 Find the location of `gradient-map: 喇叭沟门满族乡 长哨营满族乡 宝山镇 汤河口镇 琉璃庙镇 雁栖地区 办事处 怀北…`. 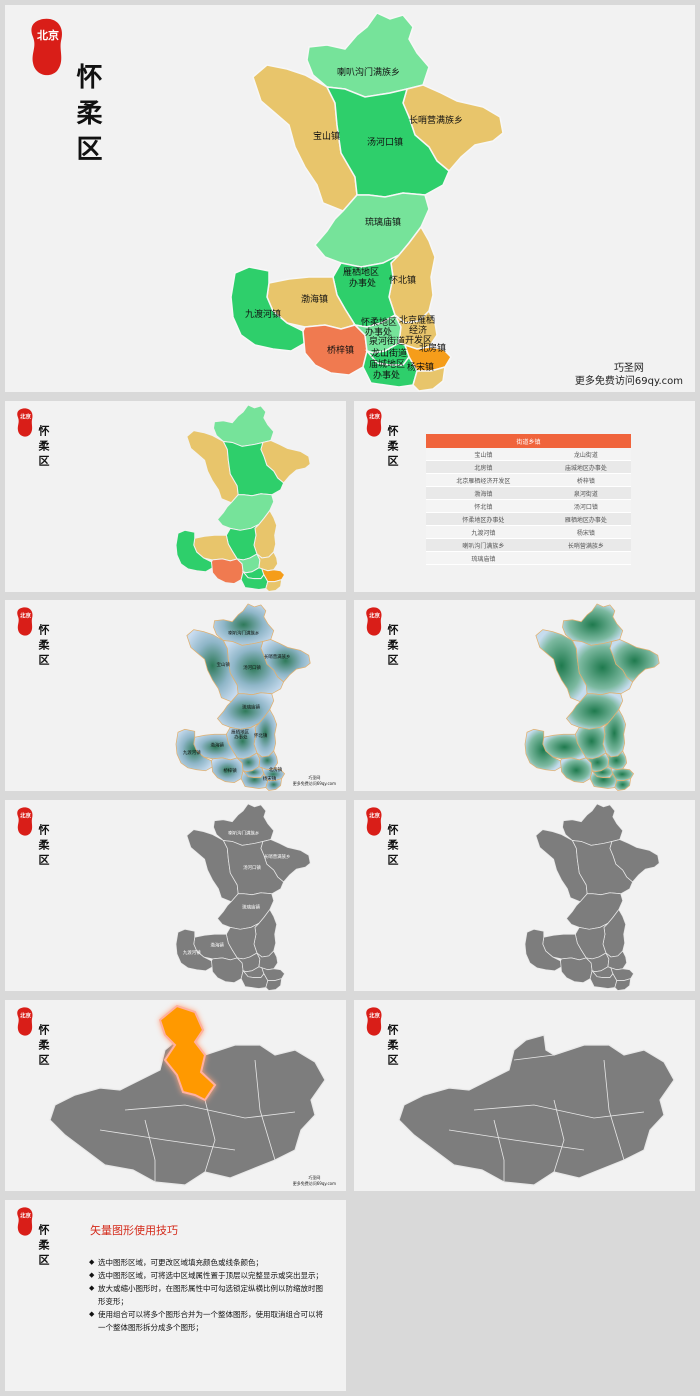

gradient-map: 喇叭沟门满族乡 长哨营满族乡 宝山镇 汤河口镇 琉璃庙镇 雁栖地区 办事处 怀北… is located at coordinates (243, 697).